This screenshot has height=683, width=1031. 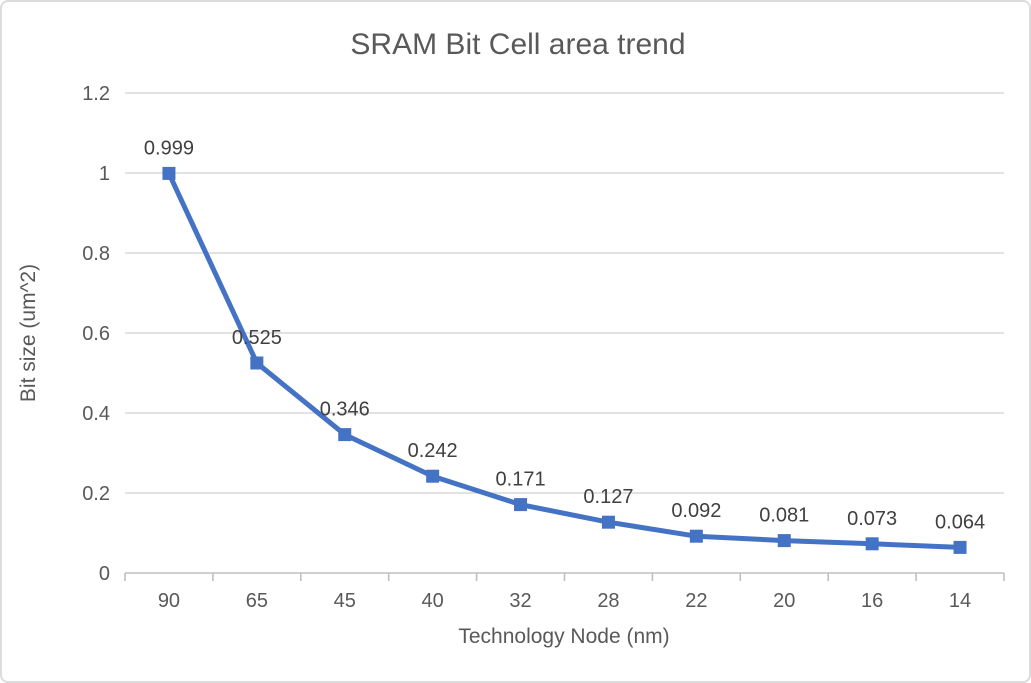 What do you see at coordinates (345, 410) in the screenshot?
I see `data-label: 0.346` at bounding box center [345, 410].